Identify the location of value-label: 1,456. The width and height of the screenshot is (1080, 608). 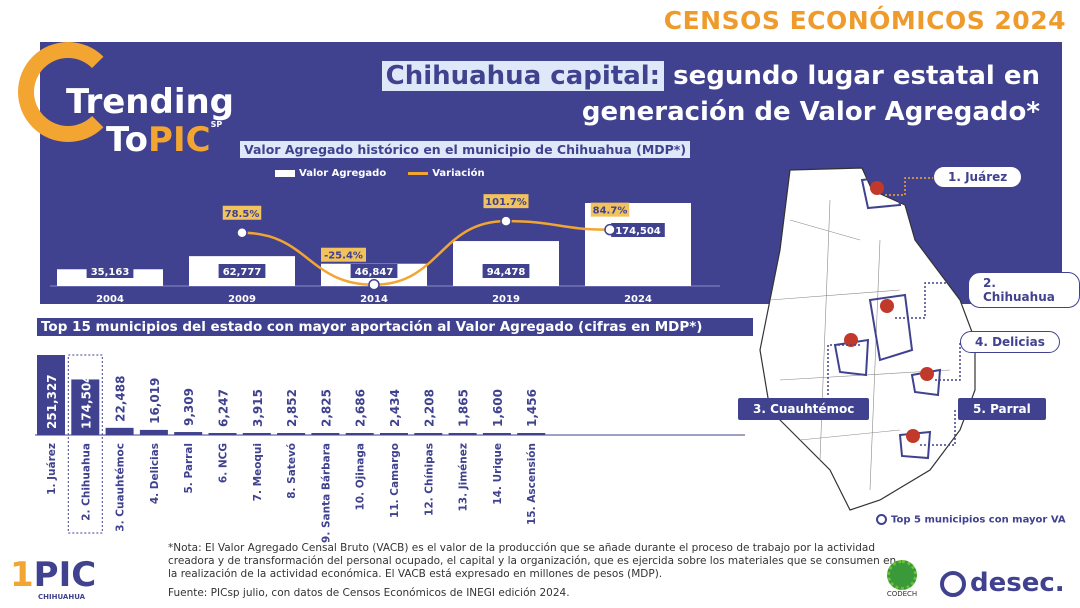
(532, 408).